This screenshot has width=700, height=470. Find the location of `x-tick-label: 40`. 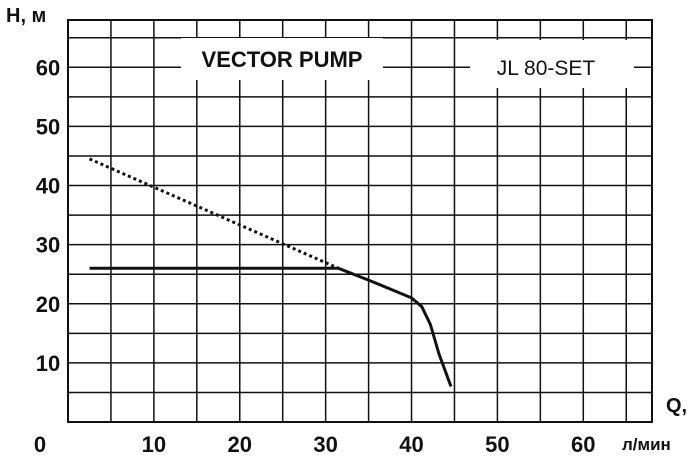

x-tick-label: 40 is located at coordinates (411, 444).